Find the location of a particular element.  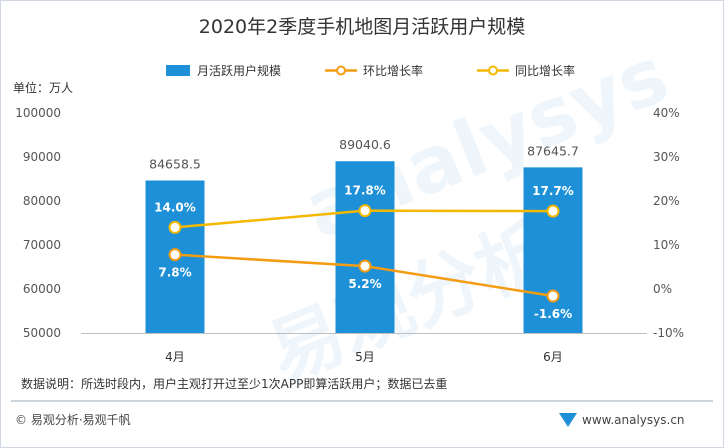

data-note: 数据说明：所选时段内，用户主观打开过至少1次APP即算活跃用户；数据已去重 is located at coordinates (234, 383).